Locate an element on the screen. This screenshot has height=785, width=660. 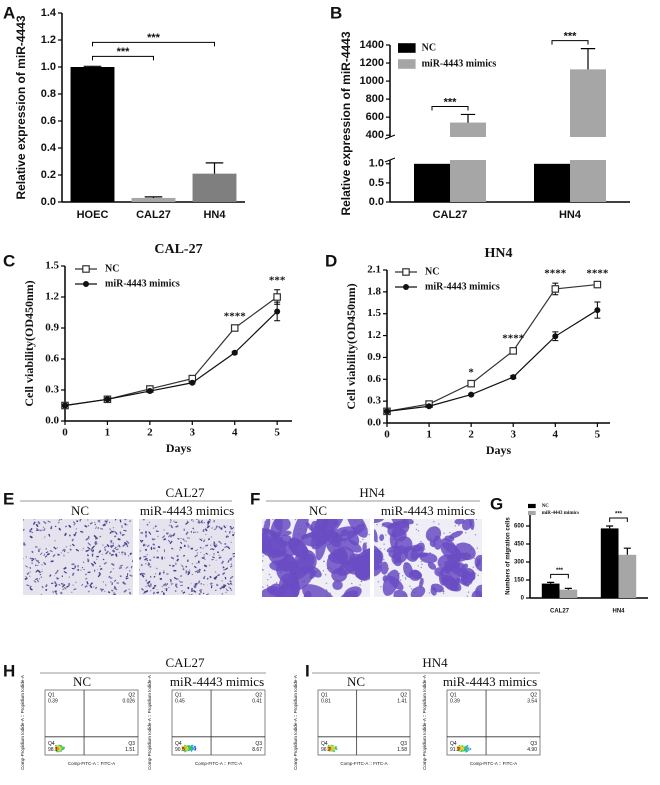
image-label: miR-4443 mimics is located at coordinates (428, 510).